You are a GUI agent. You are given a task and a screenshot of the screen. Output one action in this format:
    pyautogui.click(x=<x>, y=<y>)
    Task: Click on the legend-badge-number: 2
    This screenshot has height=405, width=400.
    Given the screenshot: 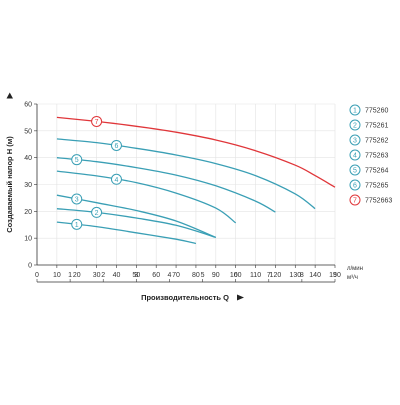 What is the action you would take?
    pyautogui.click(x=355, y=126)
    